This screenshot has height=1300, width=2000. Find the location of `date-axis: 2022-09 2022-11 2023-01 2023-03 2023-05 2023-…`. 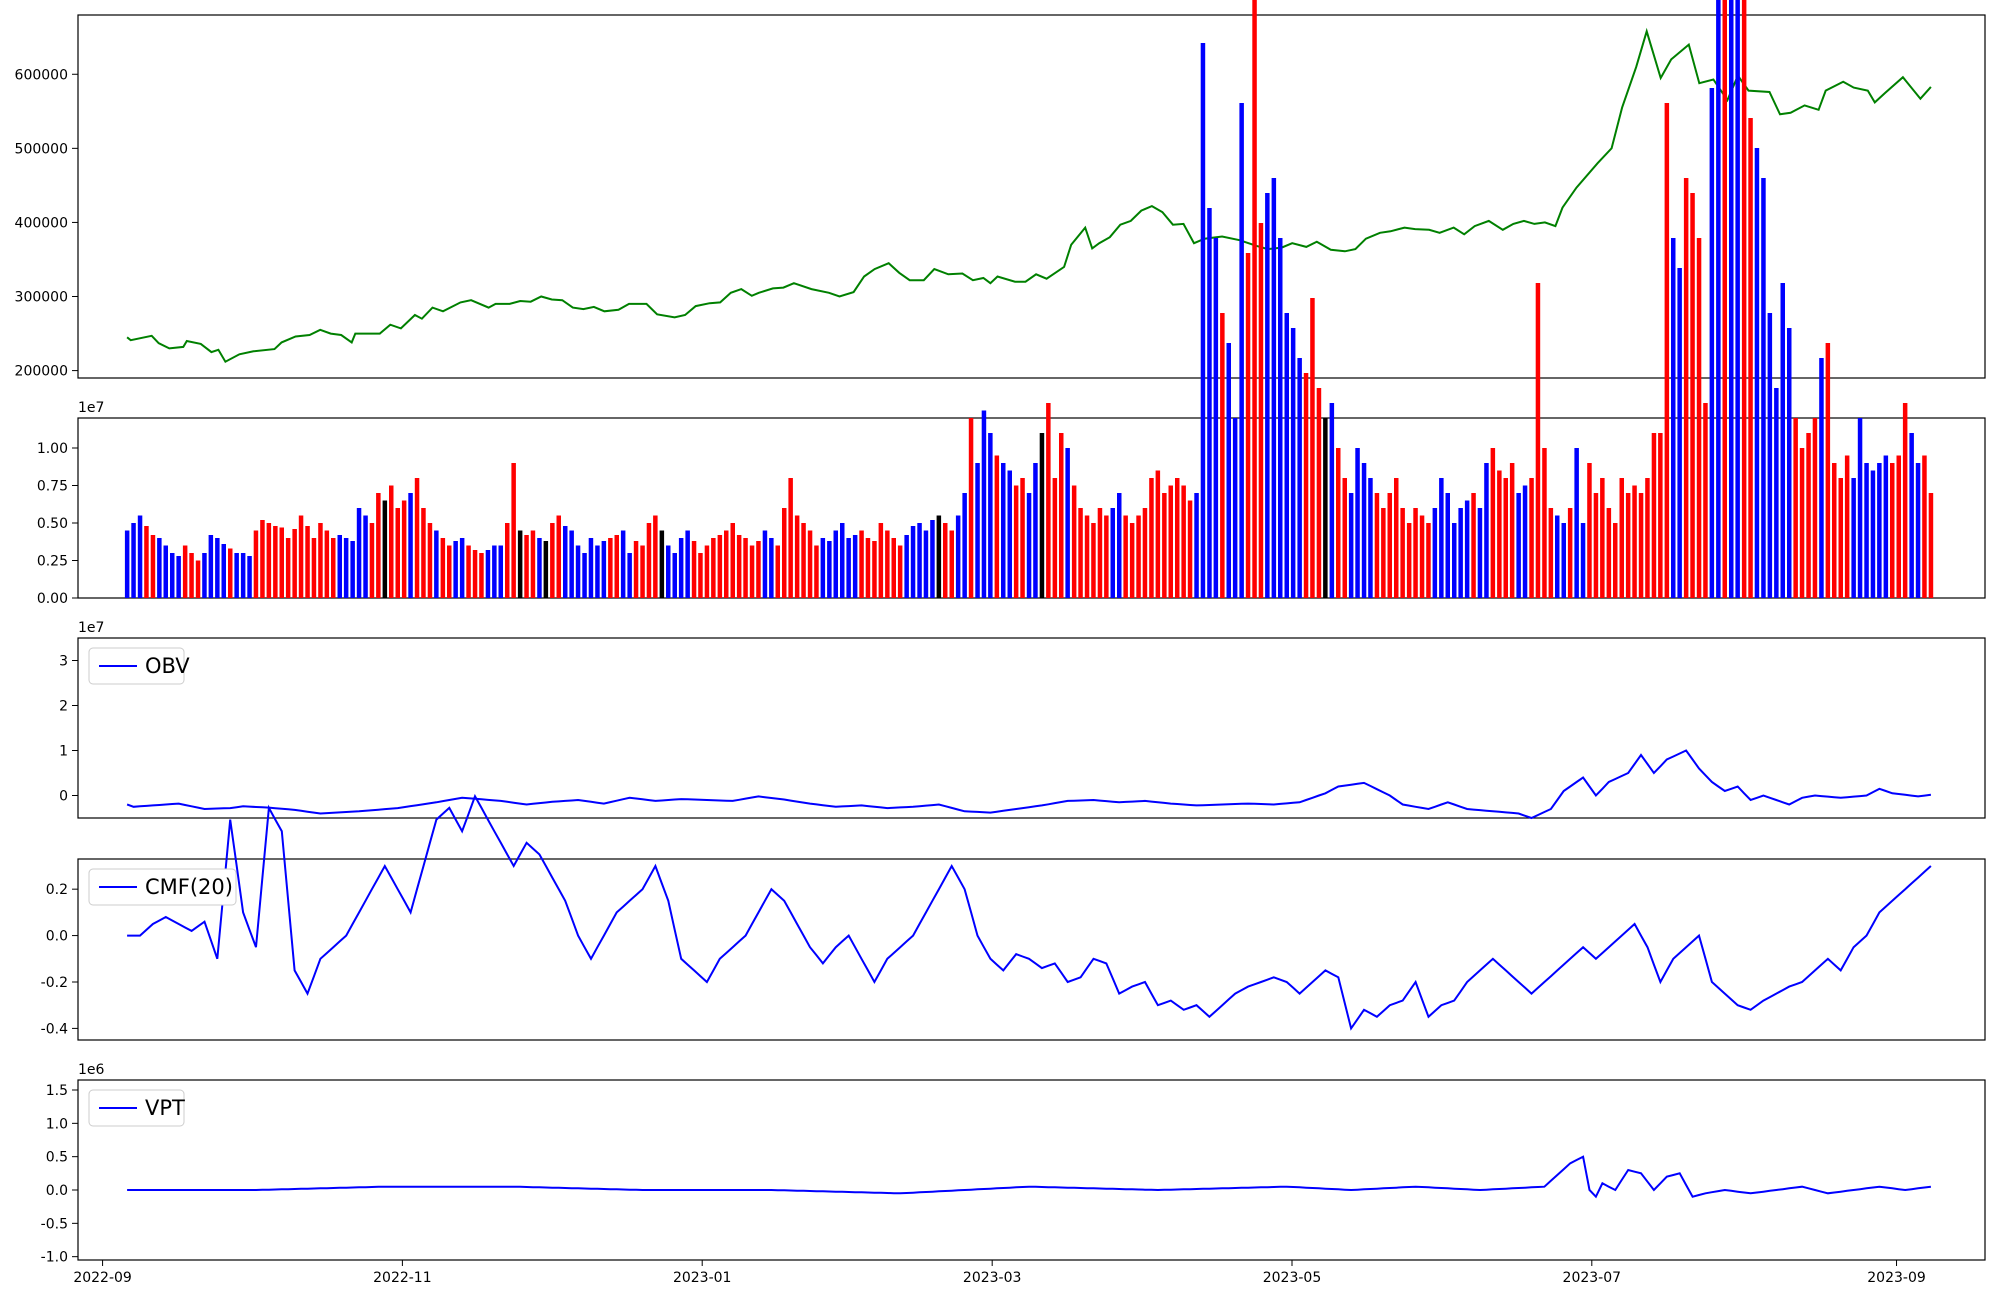

date-axis: 2022-09 2022-11 2023-01 2023-03 2023-05 2023-… is located at coordinates (999, 1273).